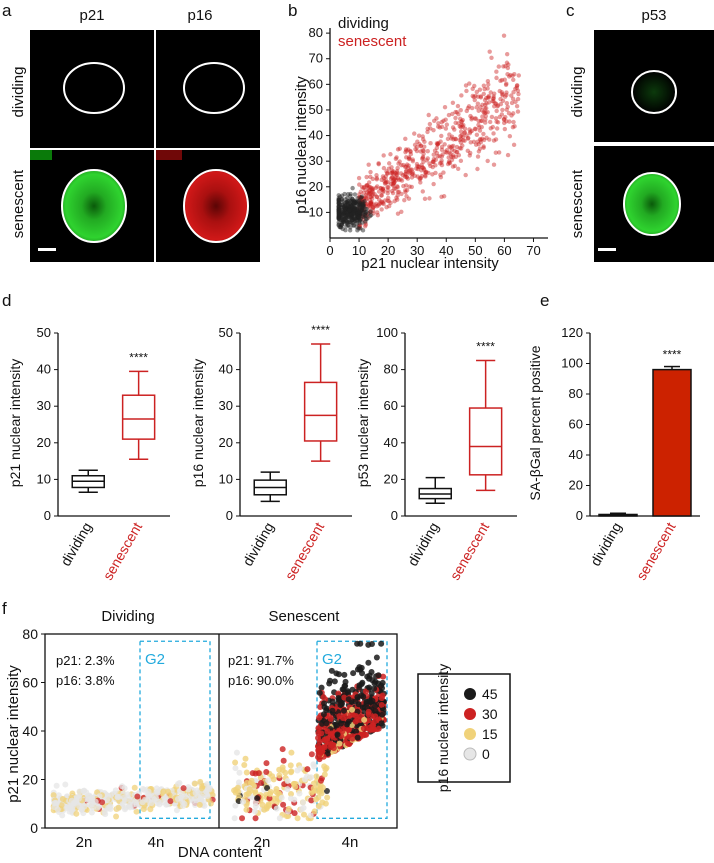 The width and height of the screenshot is (714, 863). What do you see at coordinates (363, 23) in the screenshot?
I see `legend-dividing: dividing` at bounding box center [363, 23].